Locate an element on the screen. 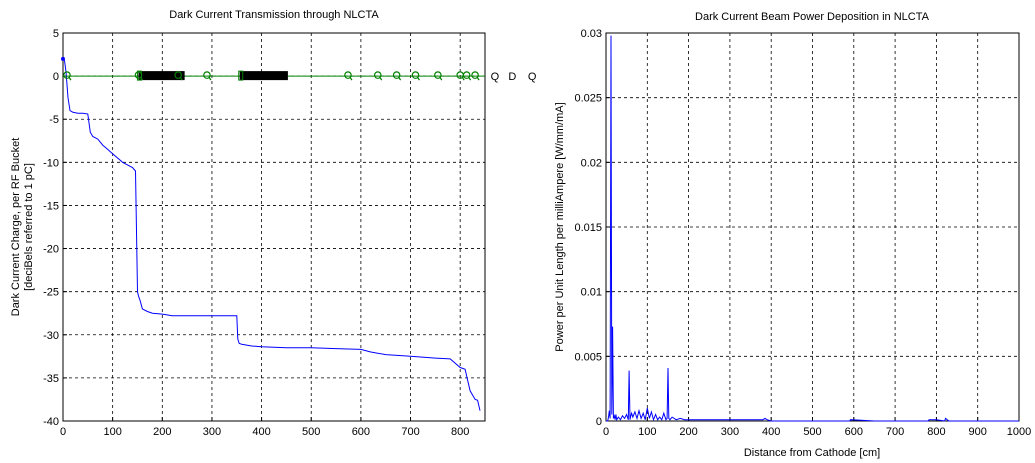  y-tick-label: -40 is located at coordinates (51, 422).